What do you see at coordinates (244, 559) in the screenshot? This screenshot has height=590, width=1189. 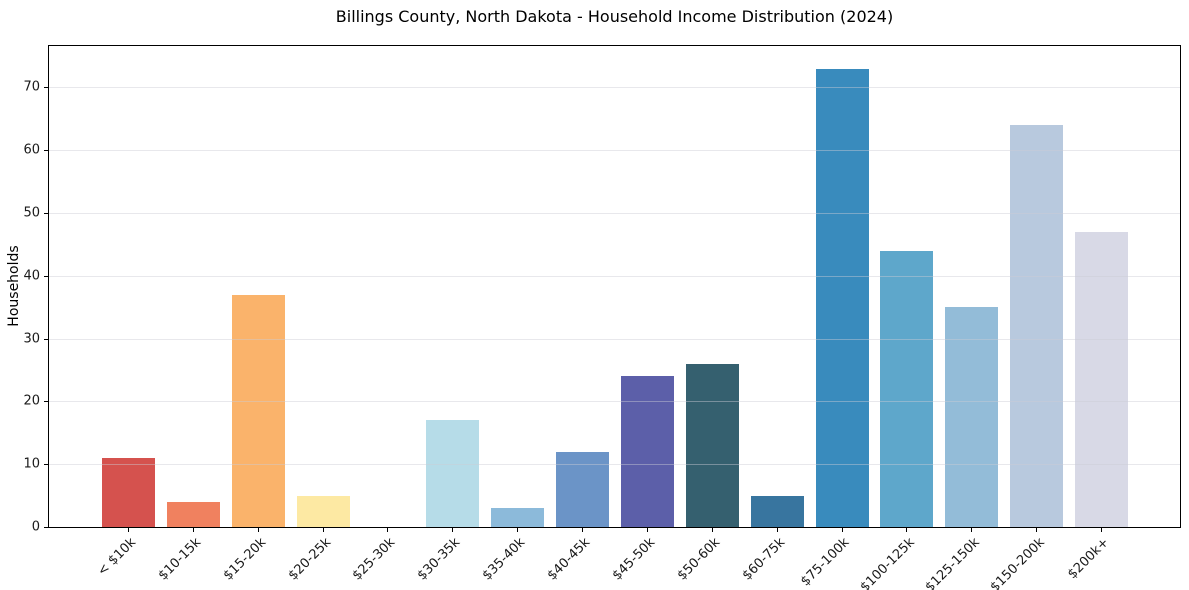 I see `x-tick-label: $15-20k` at bounding box center [244, 559].